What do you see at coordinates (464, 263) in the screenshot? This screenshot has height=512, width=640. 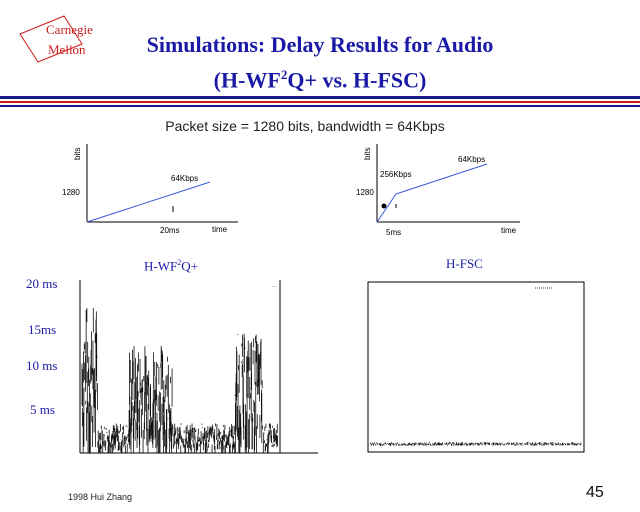 I see `panel-label-hfsc: H-FSC` at bounding box center [464, 263].